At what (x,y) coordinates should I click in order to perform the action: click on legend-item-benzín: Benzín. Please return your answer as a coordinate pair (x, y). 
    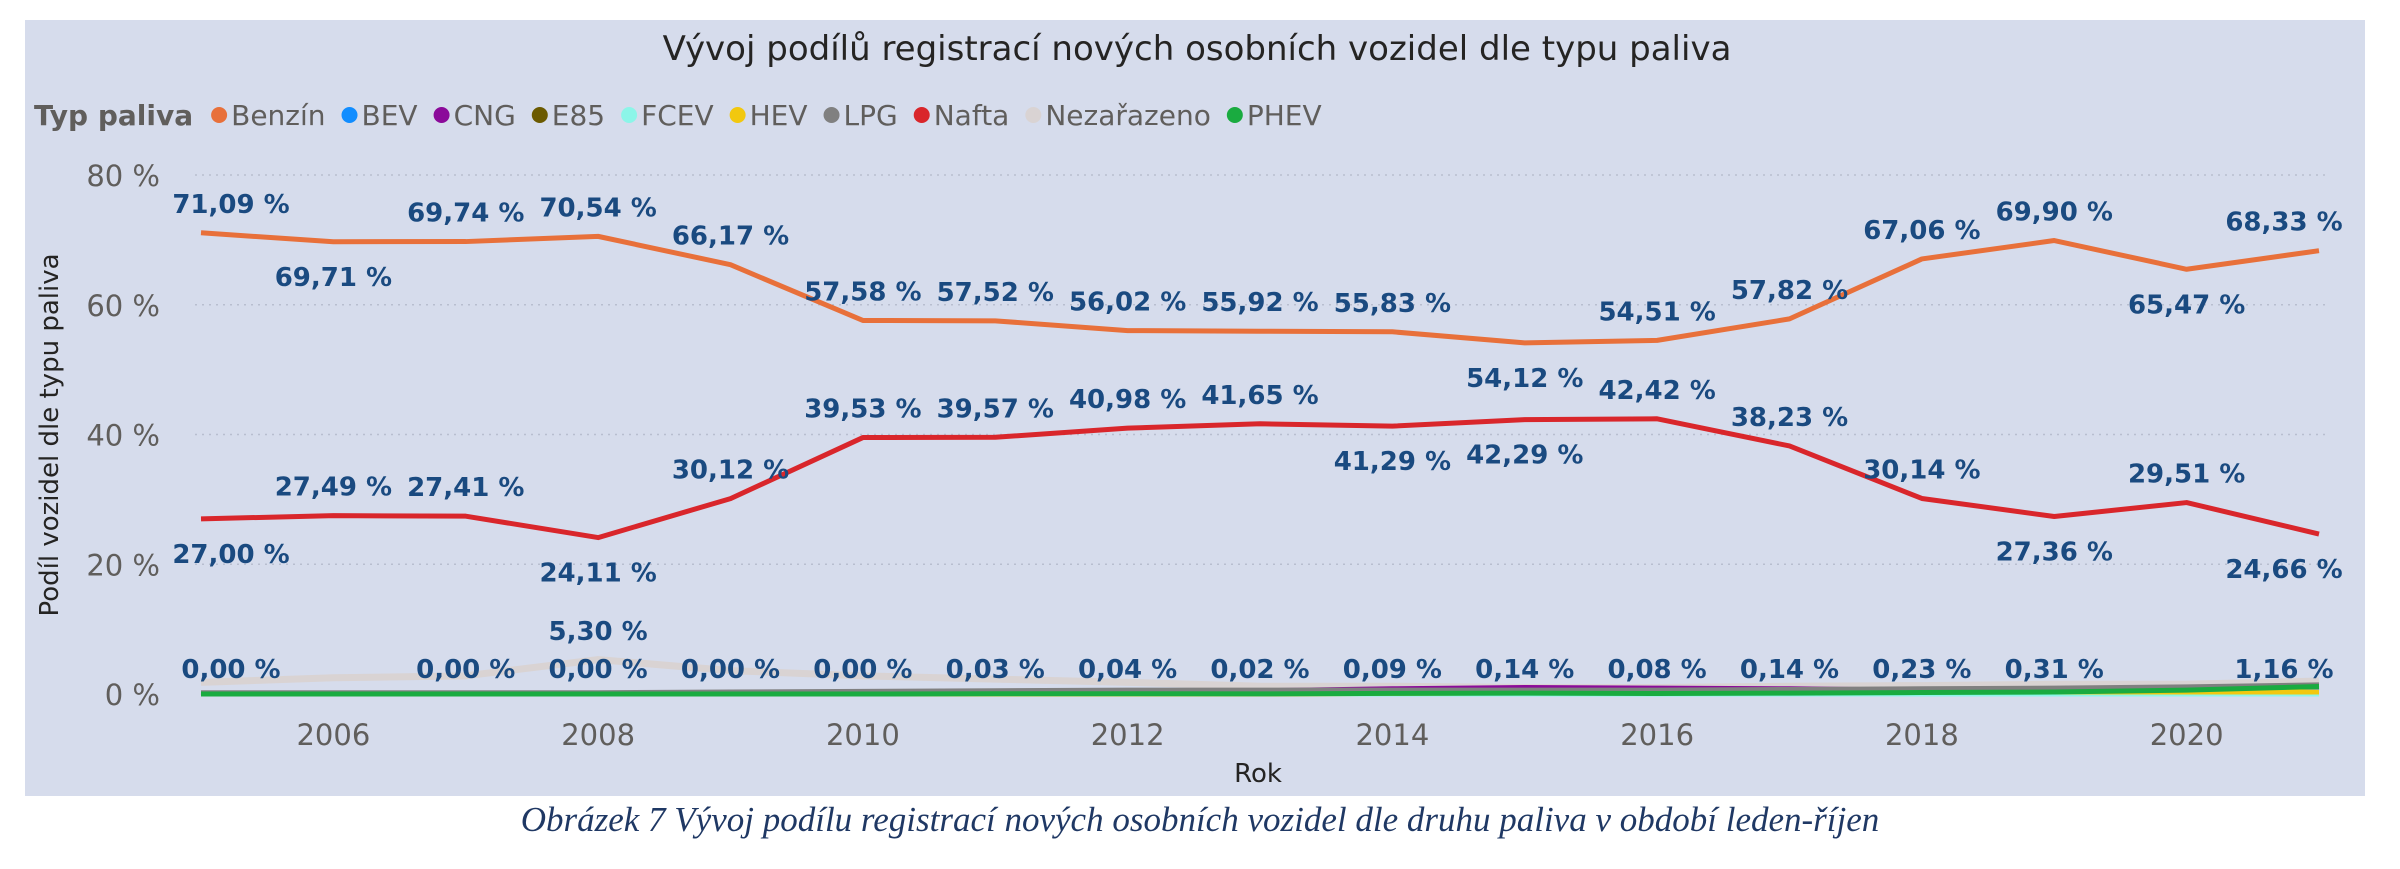
    Looking at the image, I should click on (278, 115).